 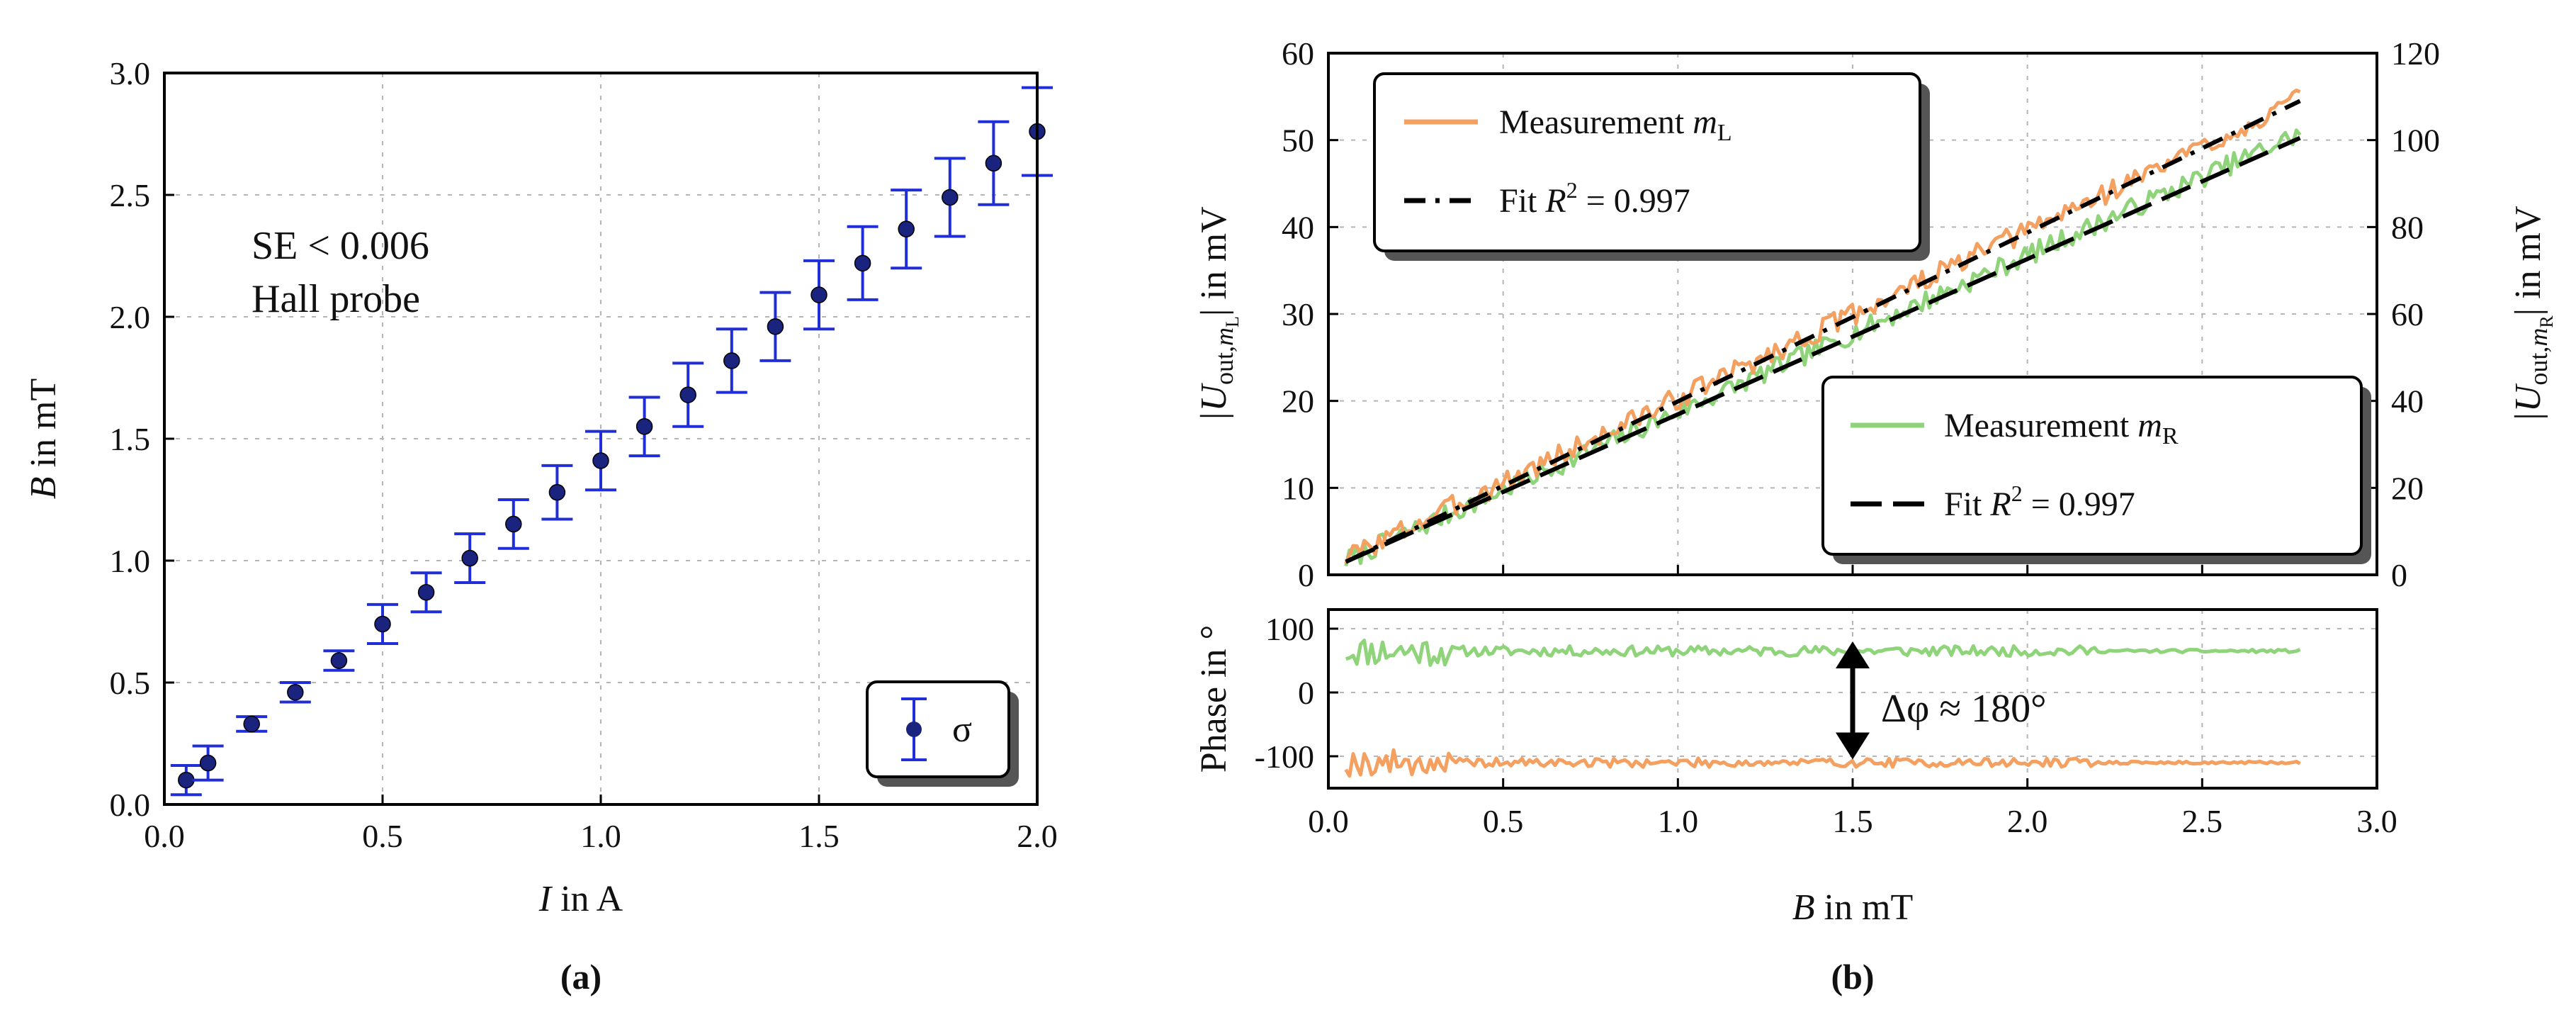 I want to click on panel-a-label: (a), so click(x=580, y=977).